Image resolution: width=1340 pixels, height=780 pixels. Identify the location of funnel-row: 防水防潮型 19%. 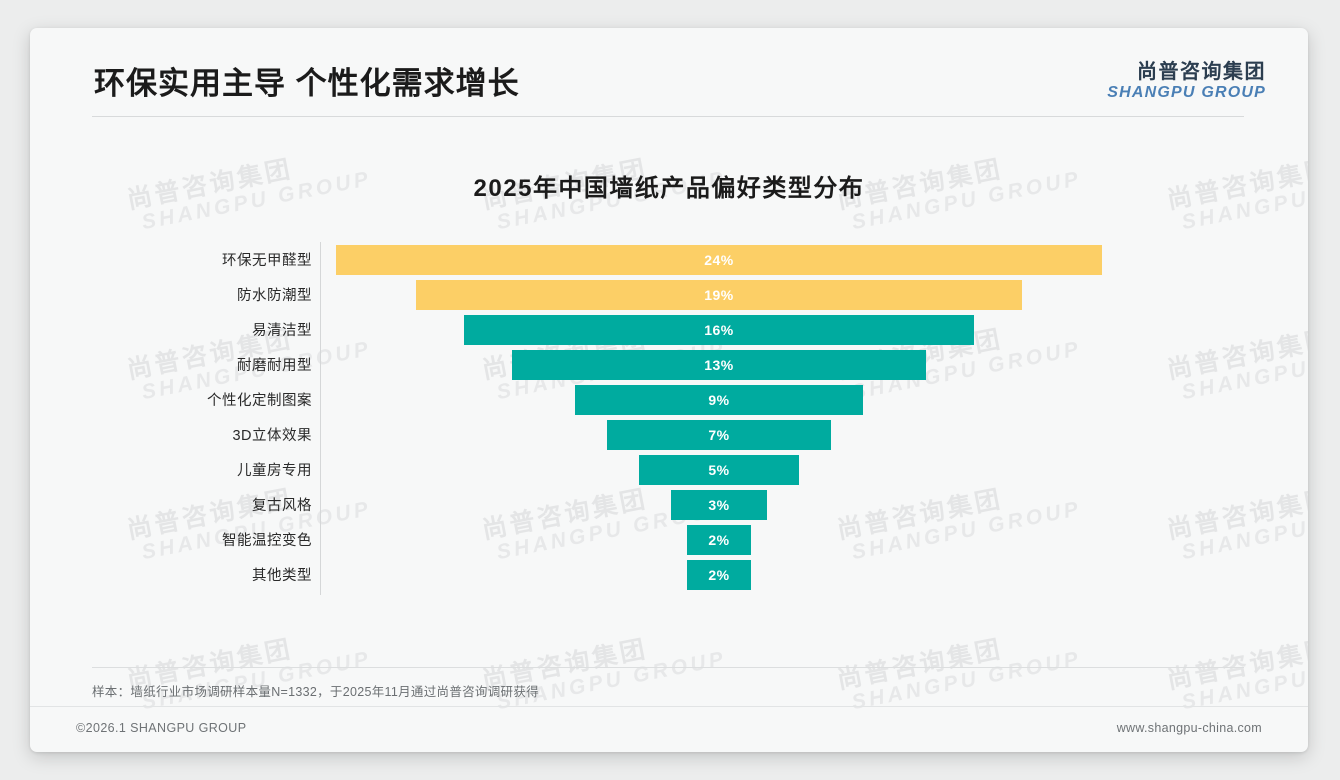
(669, 294).